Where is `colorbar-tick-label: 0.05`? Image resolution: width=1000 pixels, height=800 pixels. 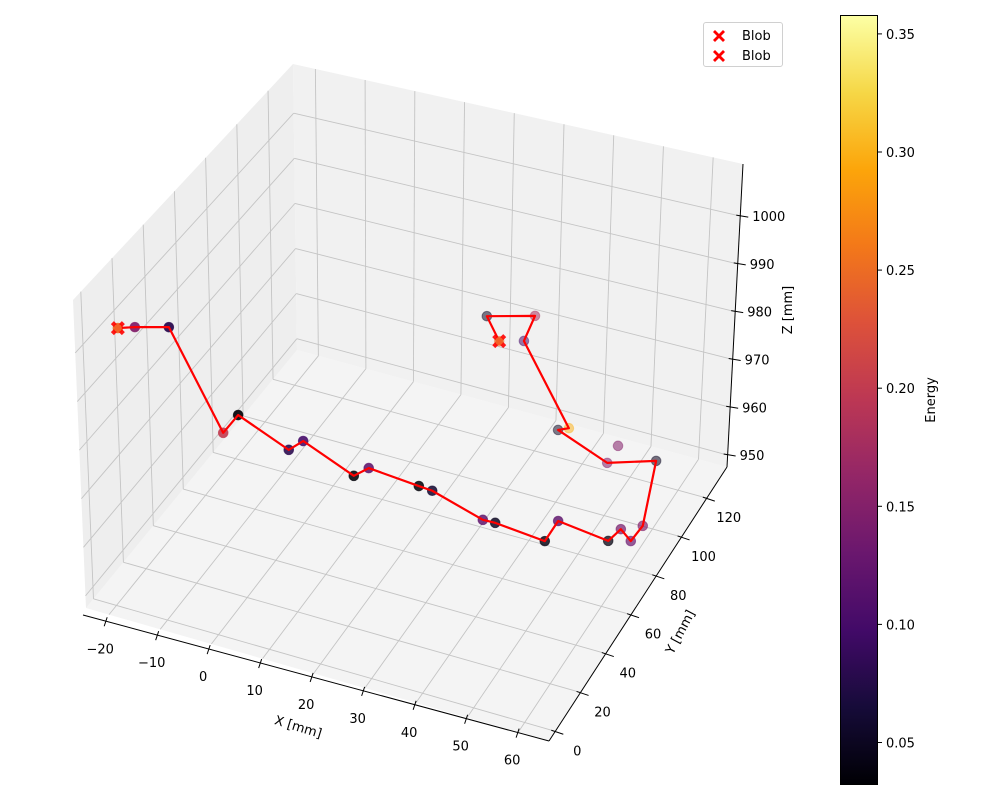
colorbar-tick-label: 0.05 is located at coordinates (900, 743).